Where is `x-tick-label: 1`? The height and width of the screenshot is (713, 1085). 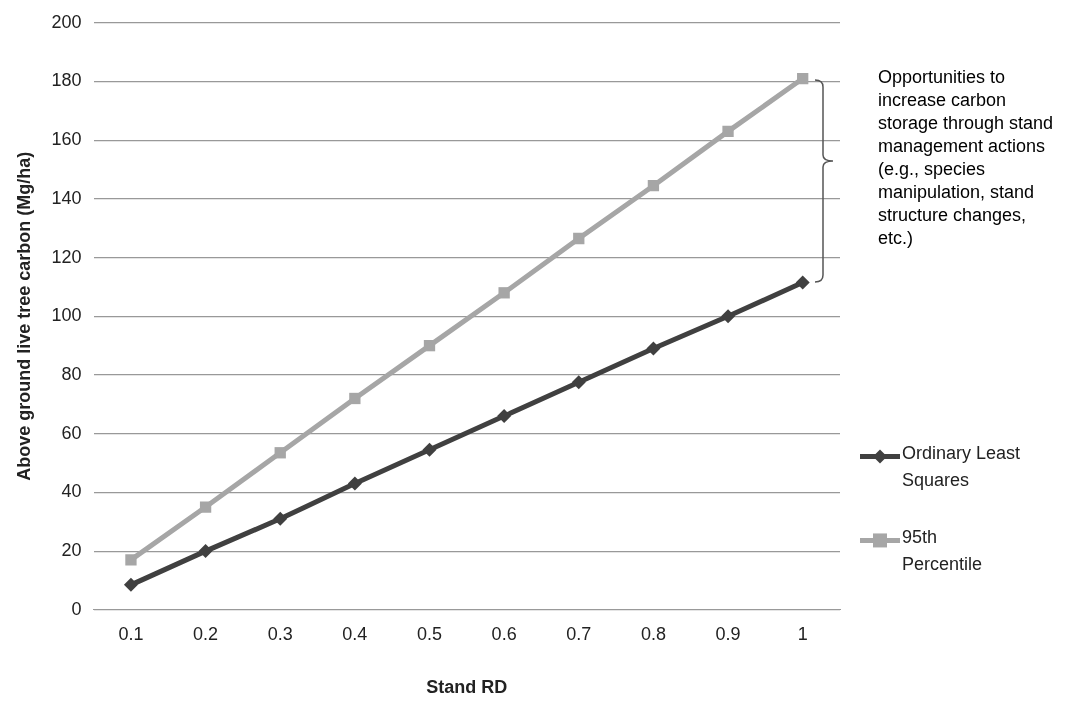
x-tick-label: 1 is located at coordinates (802, 633).